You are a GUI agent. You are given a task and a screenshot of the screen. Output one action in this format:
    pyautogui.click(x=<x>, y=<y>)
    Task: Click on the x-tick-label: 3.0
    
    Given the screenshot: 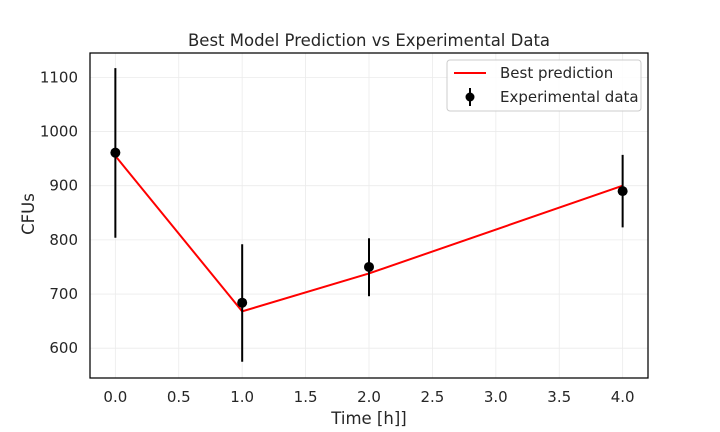 What is the action you would take?
    pyautogui.click(x=496, y=397)
    